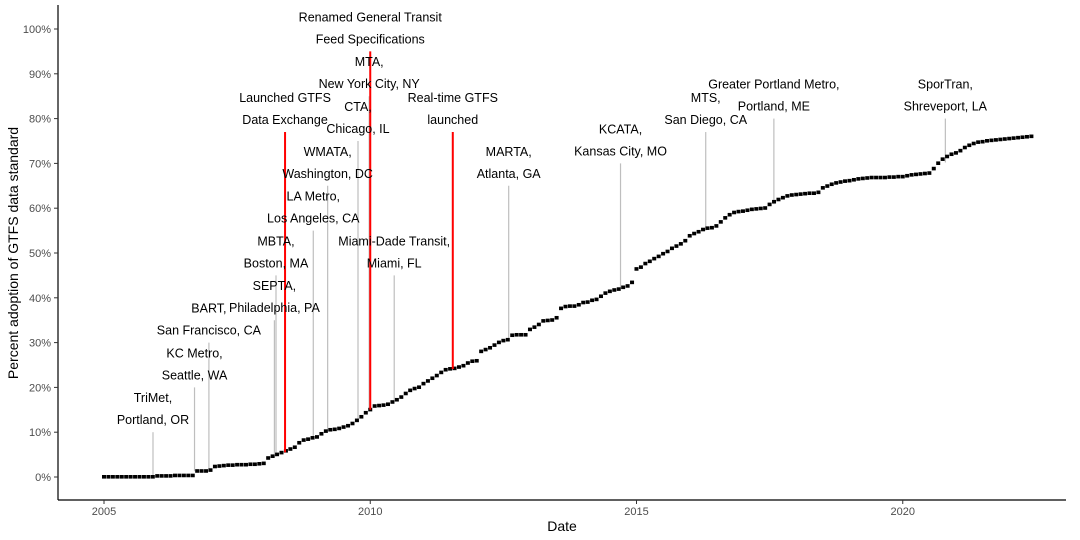  I want to click on agency-label: TriMet,, so click(153, 398).